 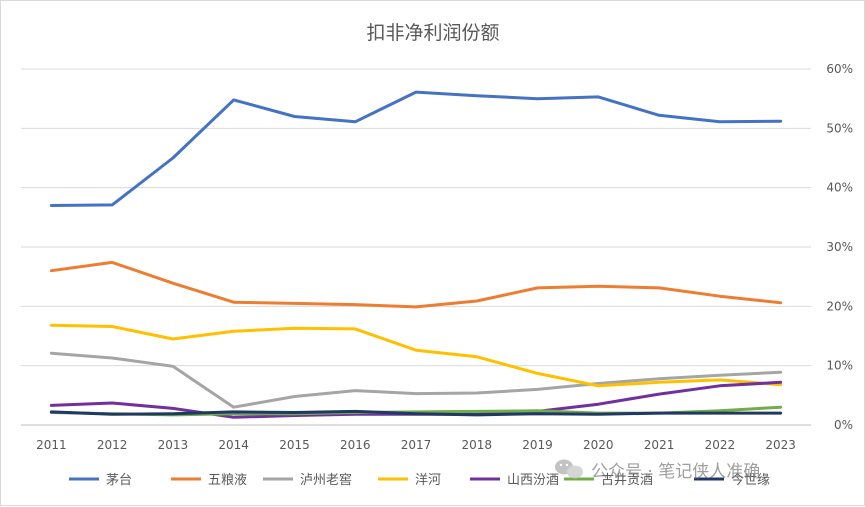 I want to click on legend-label: 洋河, so click(x=428, y=480).